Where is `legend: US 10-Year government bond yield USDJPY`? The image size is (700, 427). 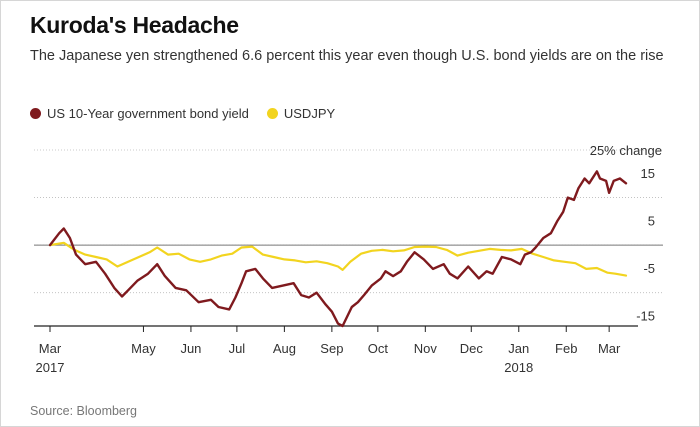
legend: US 10-Year government bond yield USDJPY is located at coordinates (191, 113).